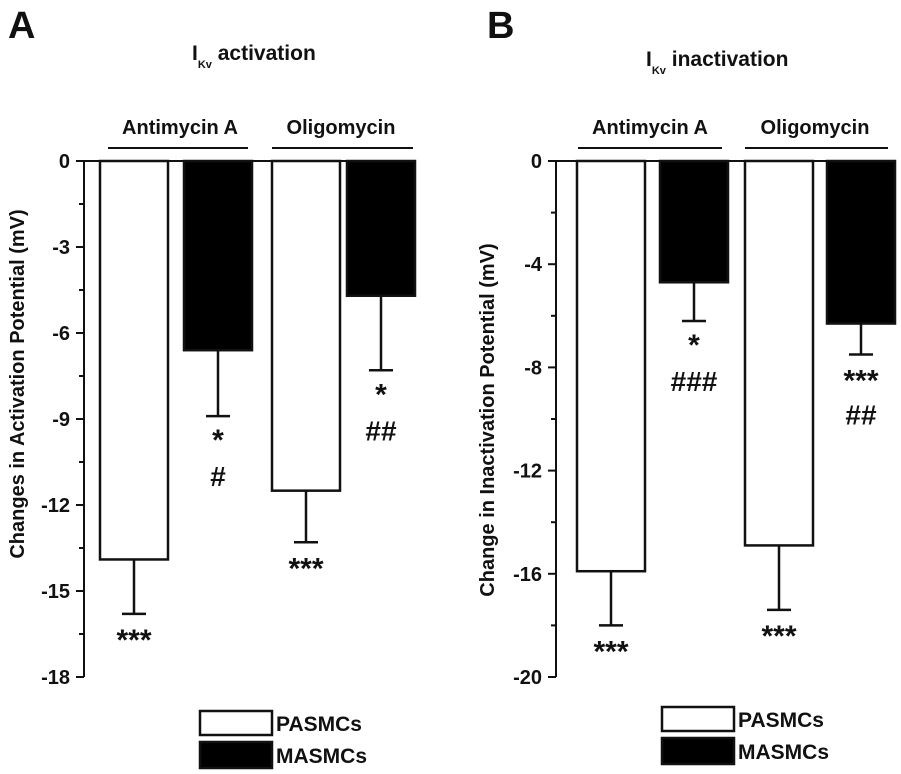 The height and width of the screenshot is (774, 901). What do you see at coordinates (500, 26) in the screenshot?
I see `panel-b-label: B` at bounding box center [500, 26].